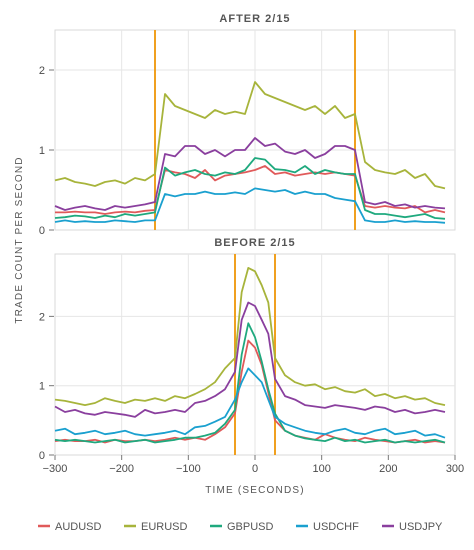 The height and width of the screenshot is (550, 474). Describe the element at coordinates (254, 19) in the screenshot. I see `panel-title-after: AFTER 2/15` at that location.